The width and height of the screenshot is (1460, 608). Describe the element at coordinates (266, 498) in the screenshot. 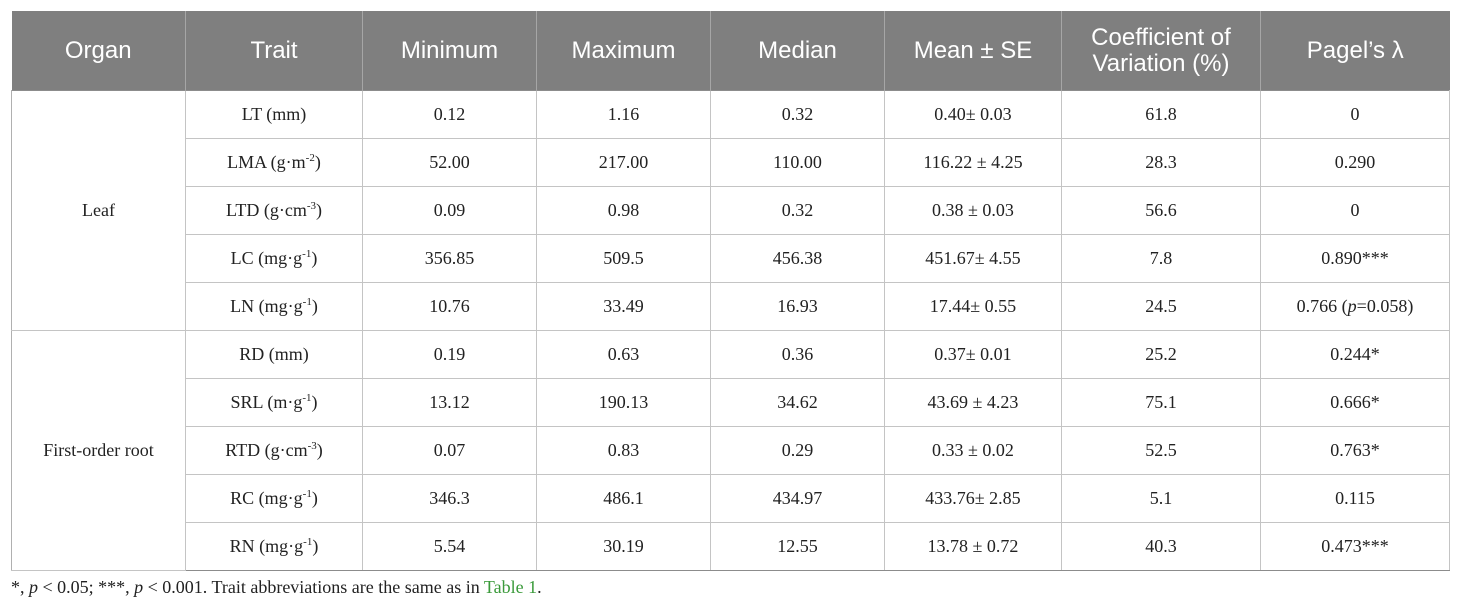

I see `trait-label: RC (mg·g` at that location.